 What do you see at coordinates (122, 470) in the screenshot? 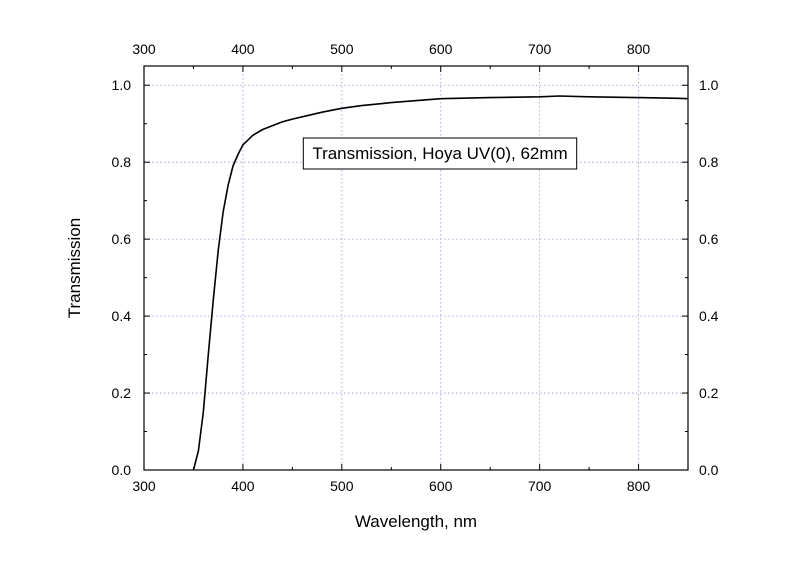
I see `y-tick-label: 0.0` at bounding box center [122, 470].